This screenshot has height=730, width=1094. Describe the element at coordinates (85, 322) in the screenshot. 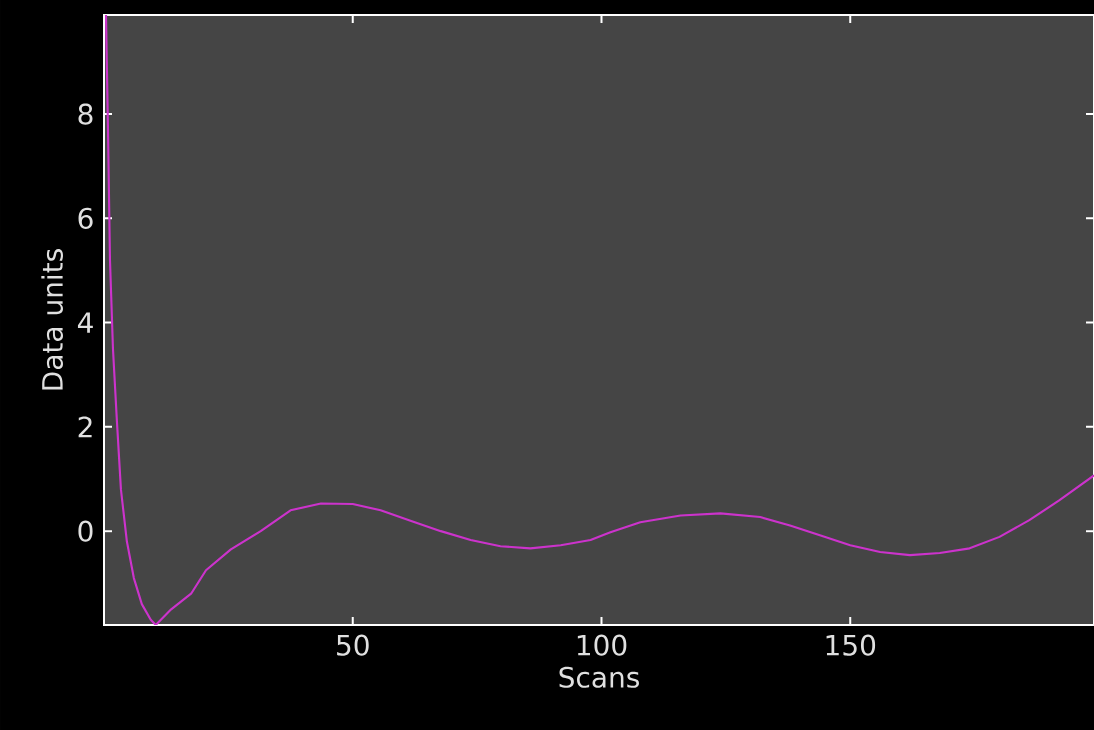

I see `y-tick-label: 4` at that location.